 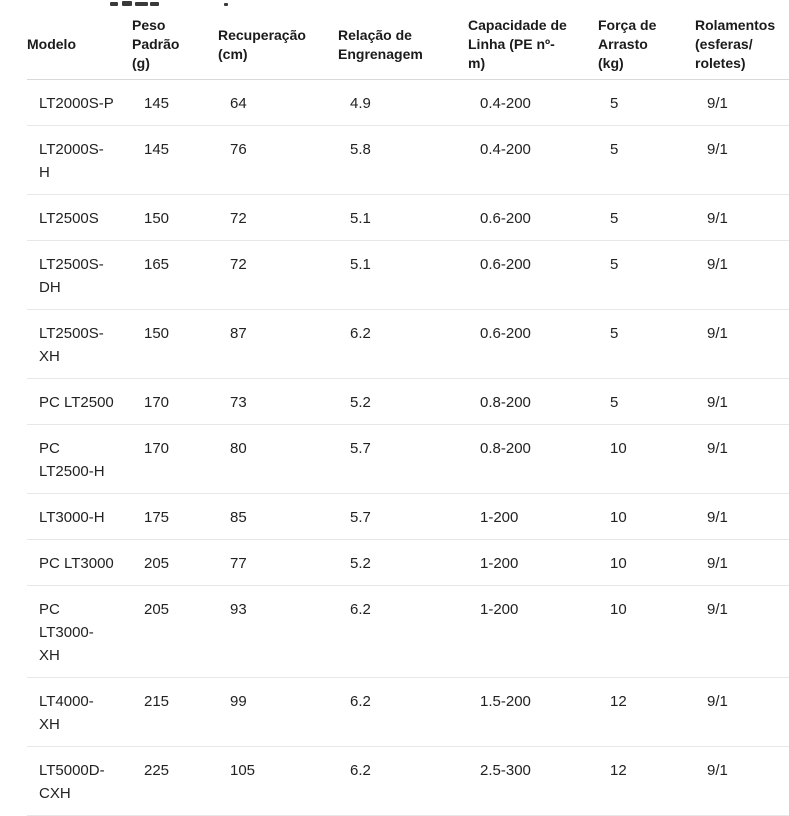 I want to click on model-cell: PC LT2500-H, so click(x=79, y=459).